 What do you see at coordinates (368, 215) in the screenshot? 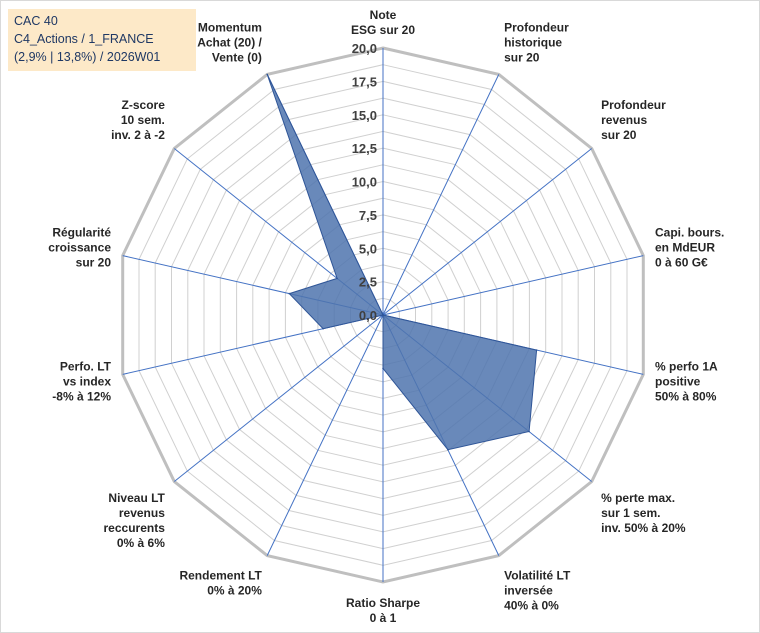
I see `radar-tick-label: 7,5` at bounding box center [368, 215].